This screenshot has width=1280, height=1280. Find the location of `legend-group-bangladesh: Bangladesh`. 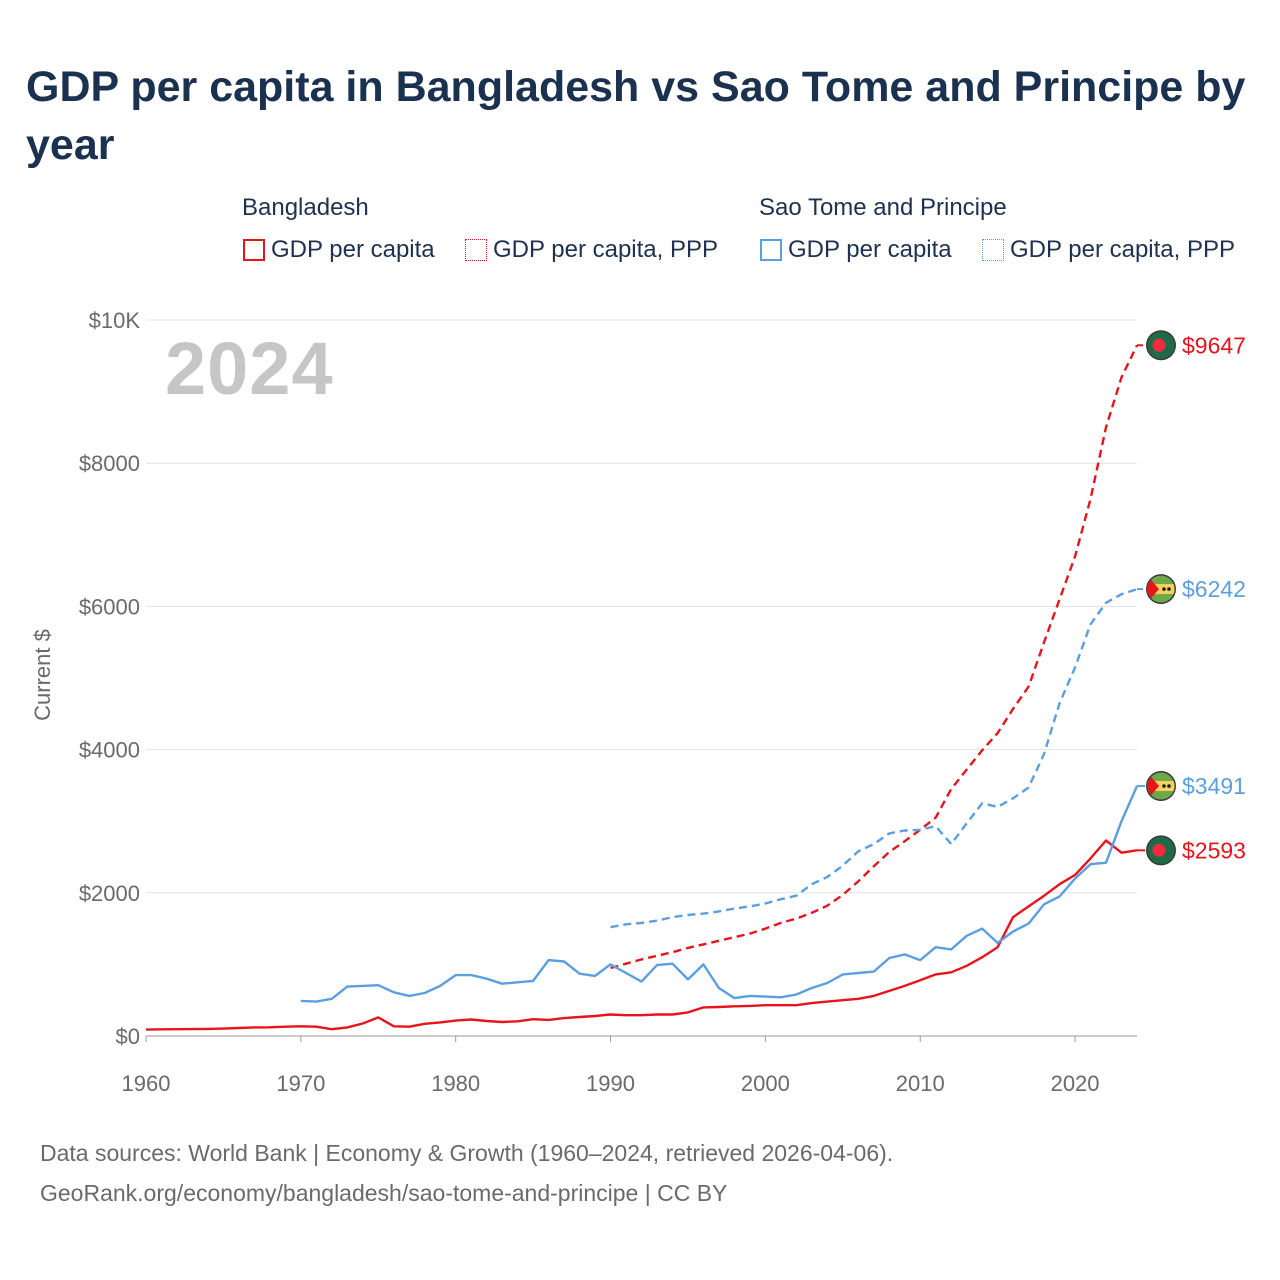

legend-group-bangladesh: Bangladesh is located at coordinates (305, 207).